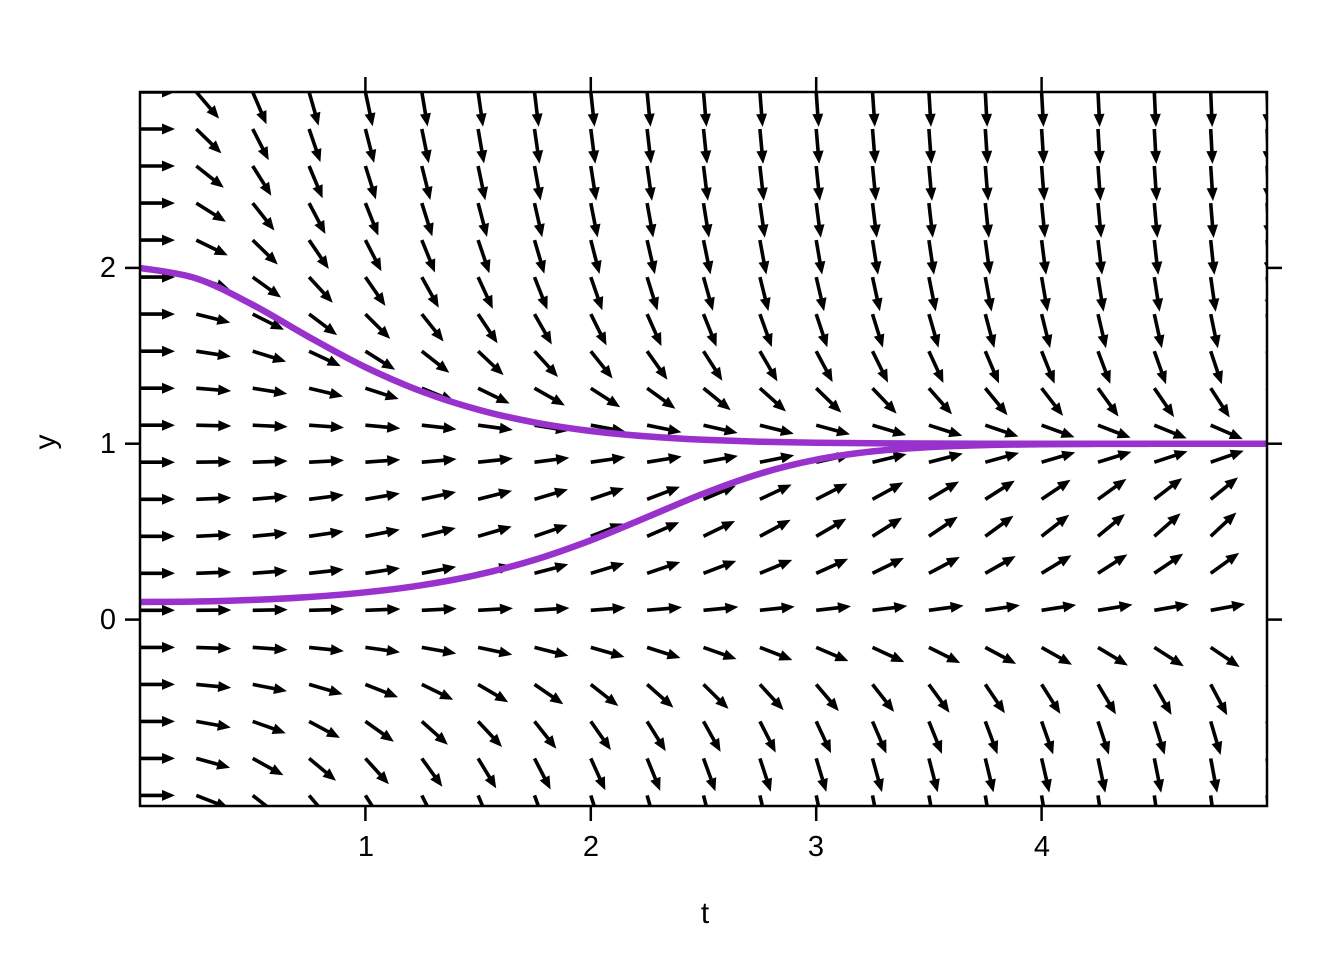 The image size is (1344, 960). Describe the element at coordinates (705, 913) in the screenshot. I see `x-axis-label: t` at that location.